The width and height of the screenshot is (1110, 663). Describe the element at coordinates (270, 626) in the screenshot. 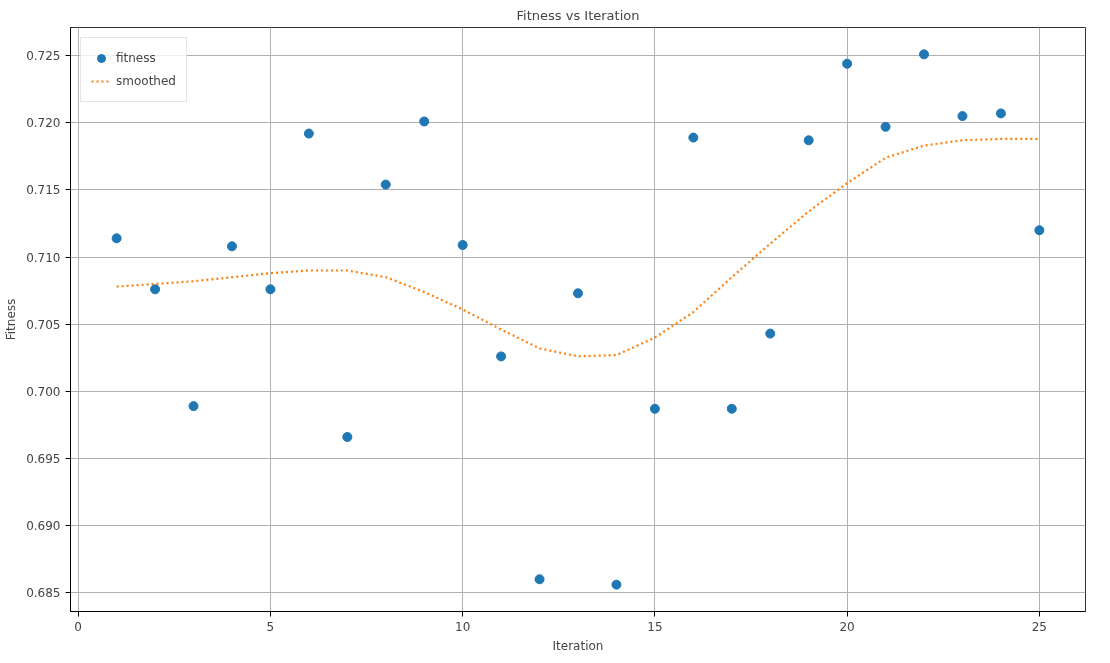

I see `x-tick-label: 5` at that location.